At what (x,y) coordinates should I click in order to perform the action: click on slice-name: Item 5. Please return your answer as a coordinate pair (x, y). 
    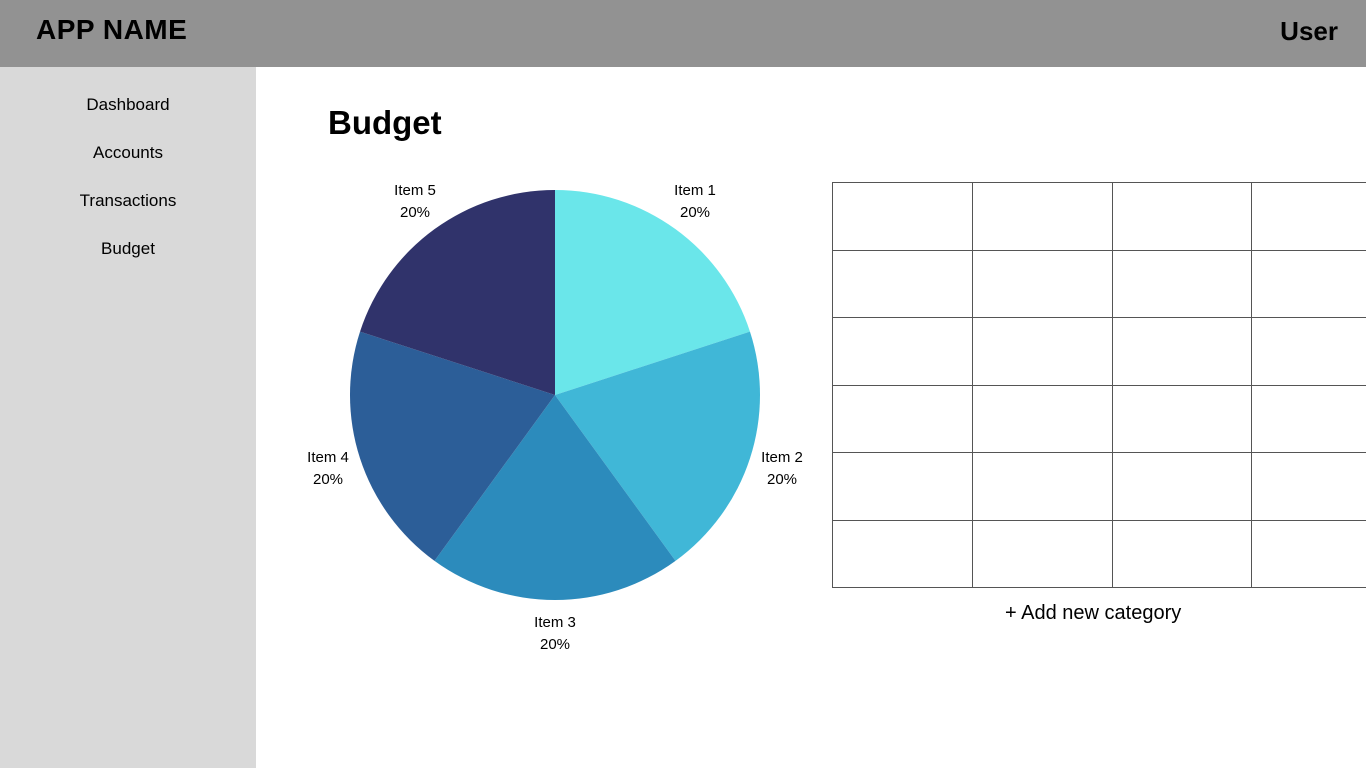
    Looking at the image, I should click on (415, 190).